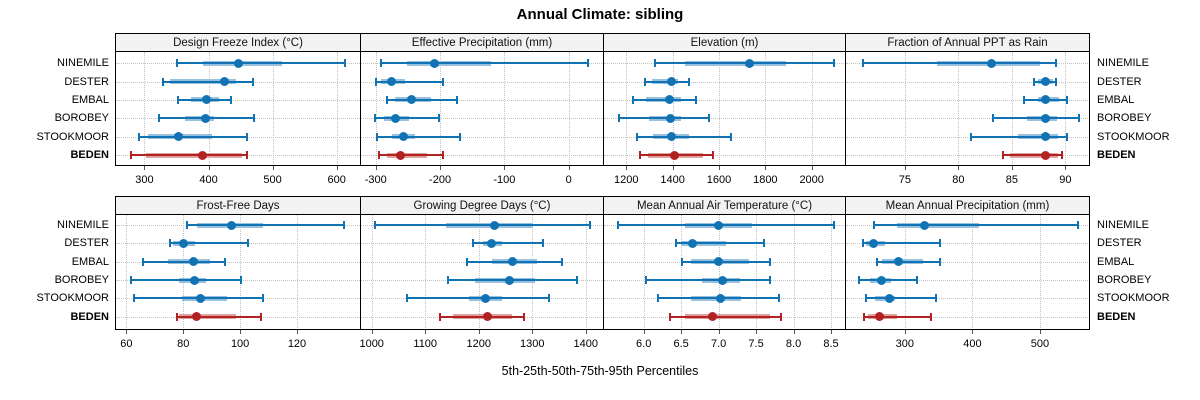 The height and width of the screenshot is (400, 1200). What do you see at coordinates (425, 344) in the screenshot?
I see `axis-tick-label: 1100` at bounding box center [425, 344].